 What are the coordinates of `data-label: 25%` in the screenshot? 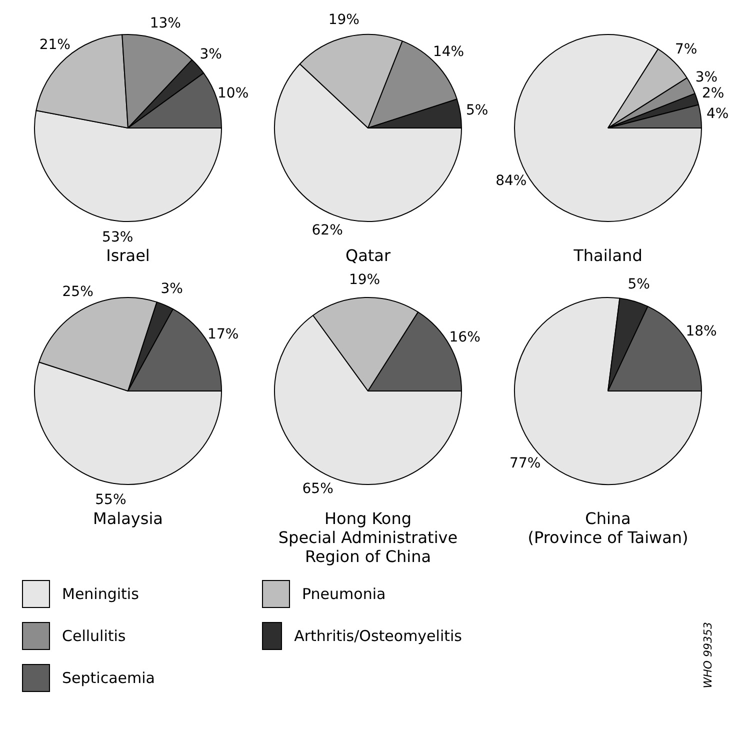 It's located at (78, 292).